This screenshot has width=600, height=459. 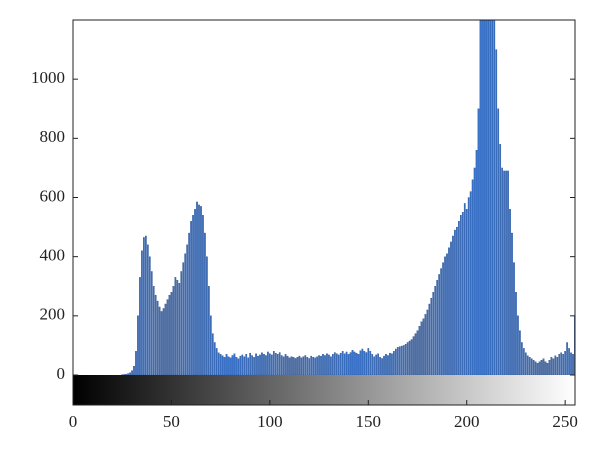 I want to click on y-tick-label: 200, so click(x=53, y=314).